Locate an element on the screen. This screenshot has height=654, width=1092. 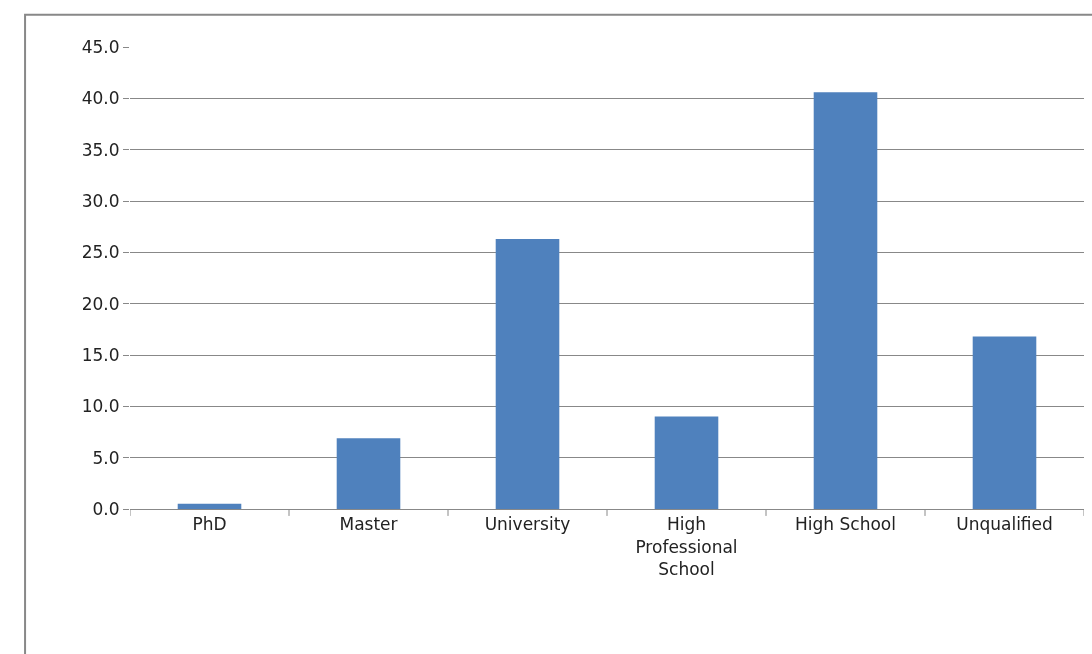
x-tick-label: Master is located at coordinates (368, 524).